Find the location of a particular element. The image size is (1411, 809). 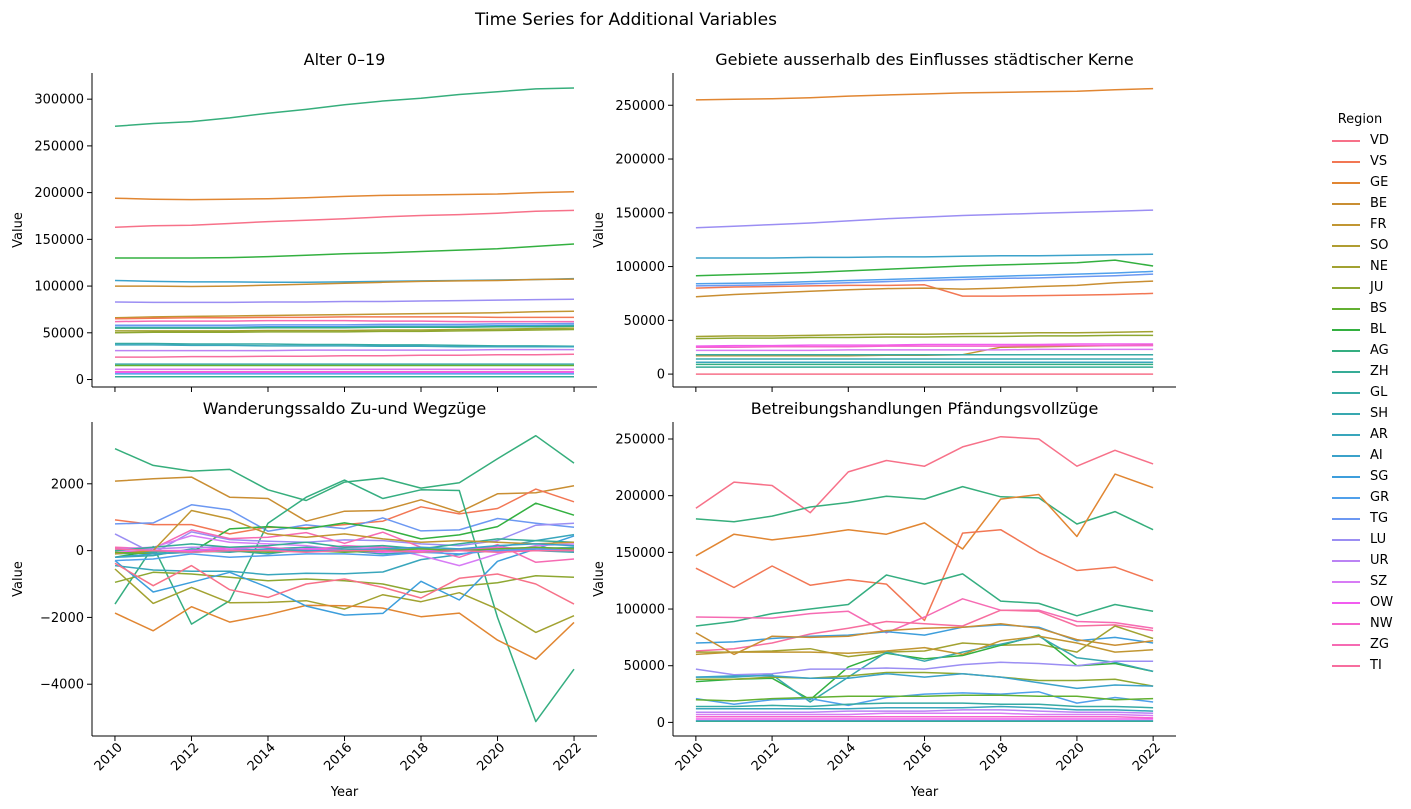

legend-label: AI is located at coordinates (1376, 455).